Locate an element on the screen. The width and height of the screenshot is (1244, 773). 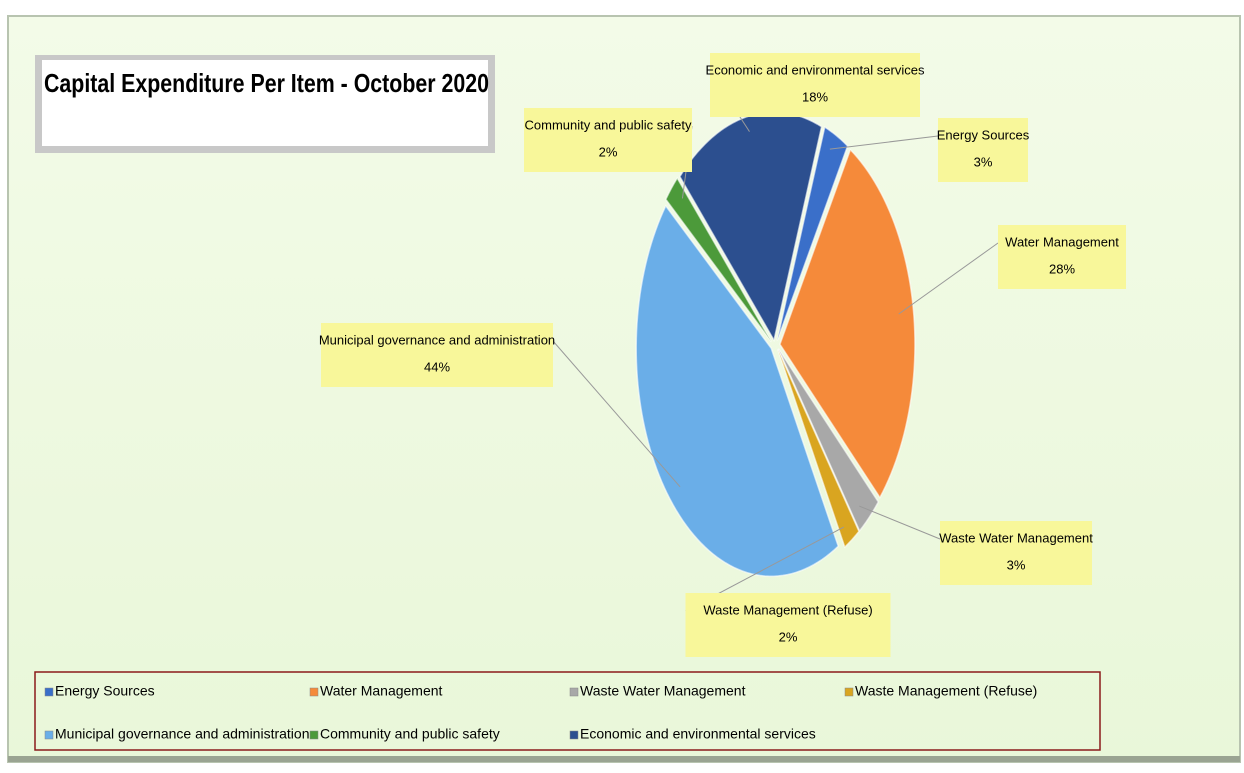
data-label-name: Community and public safety is located at coordinates (608, 124).